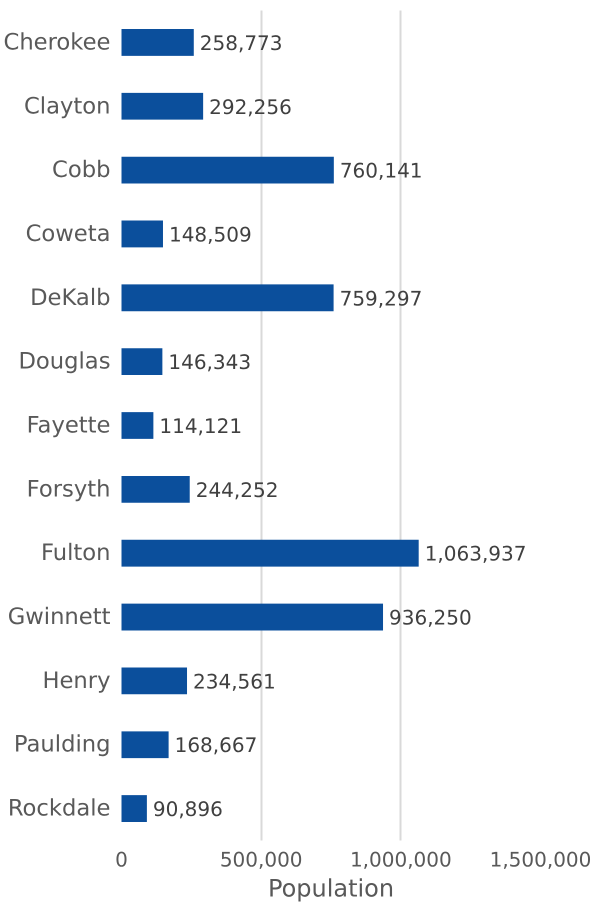 Image resolution: width=608 pixels, height=915 pixels. What do you see at coordinates (210, 234) in the screenshot?
I see `data-label: 148,509` at bounding box center [210, 234].